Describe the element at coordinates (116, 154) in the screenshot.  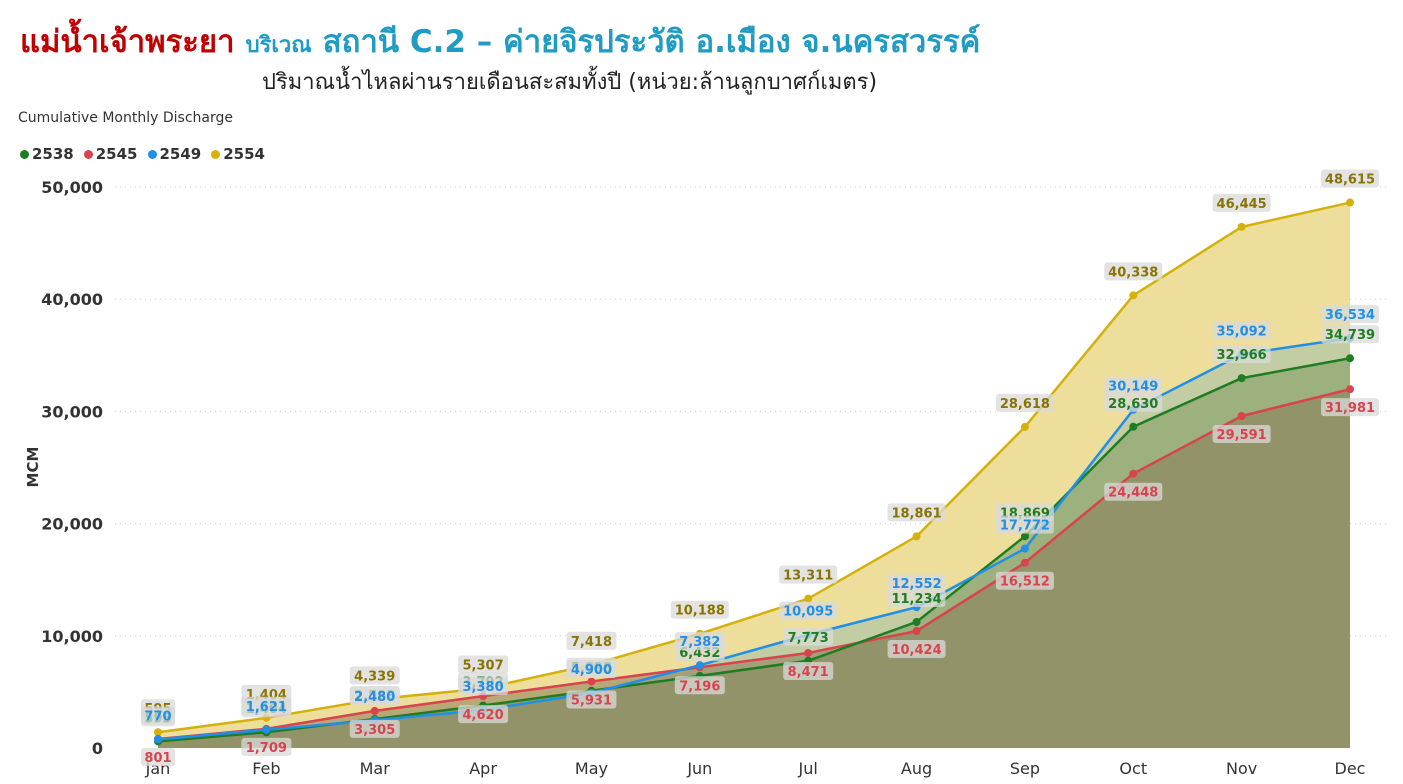
I see `legend-label: 2545` at that location.